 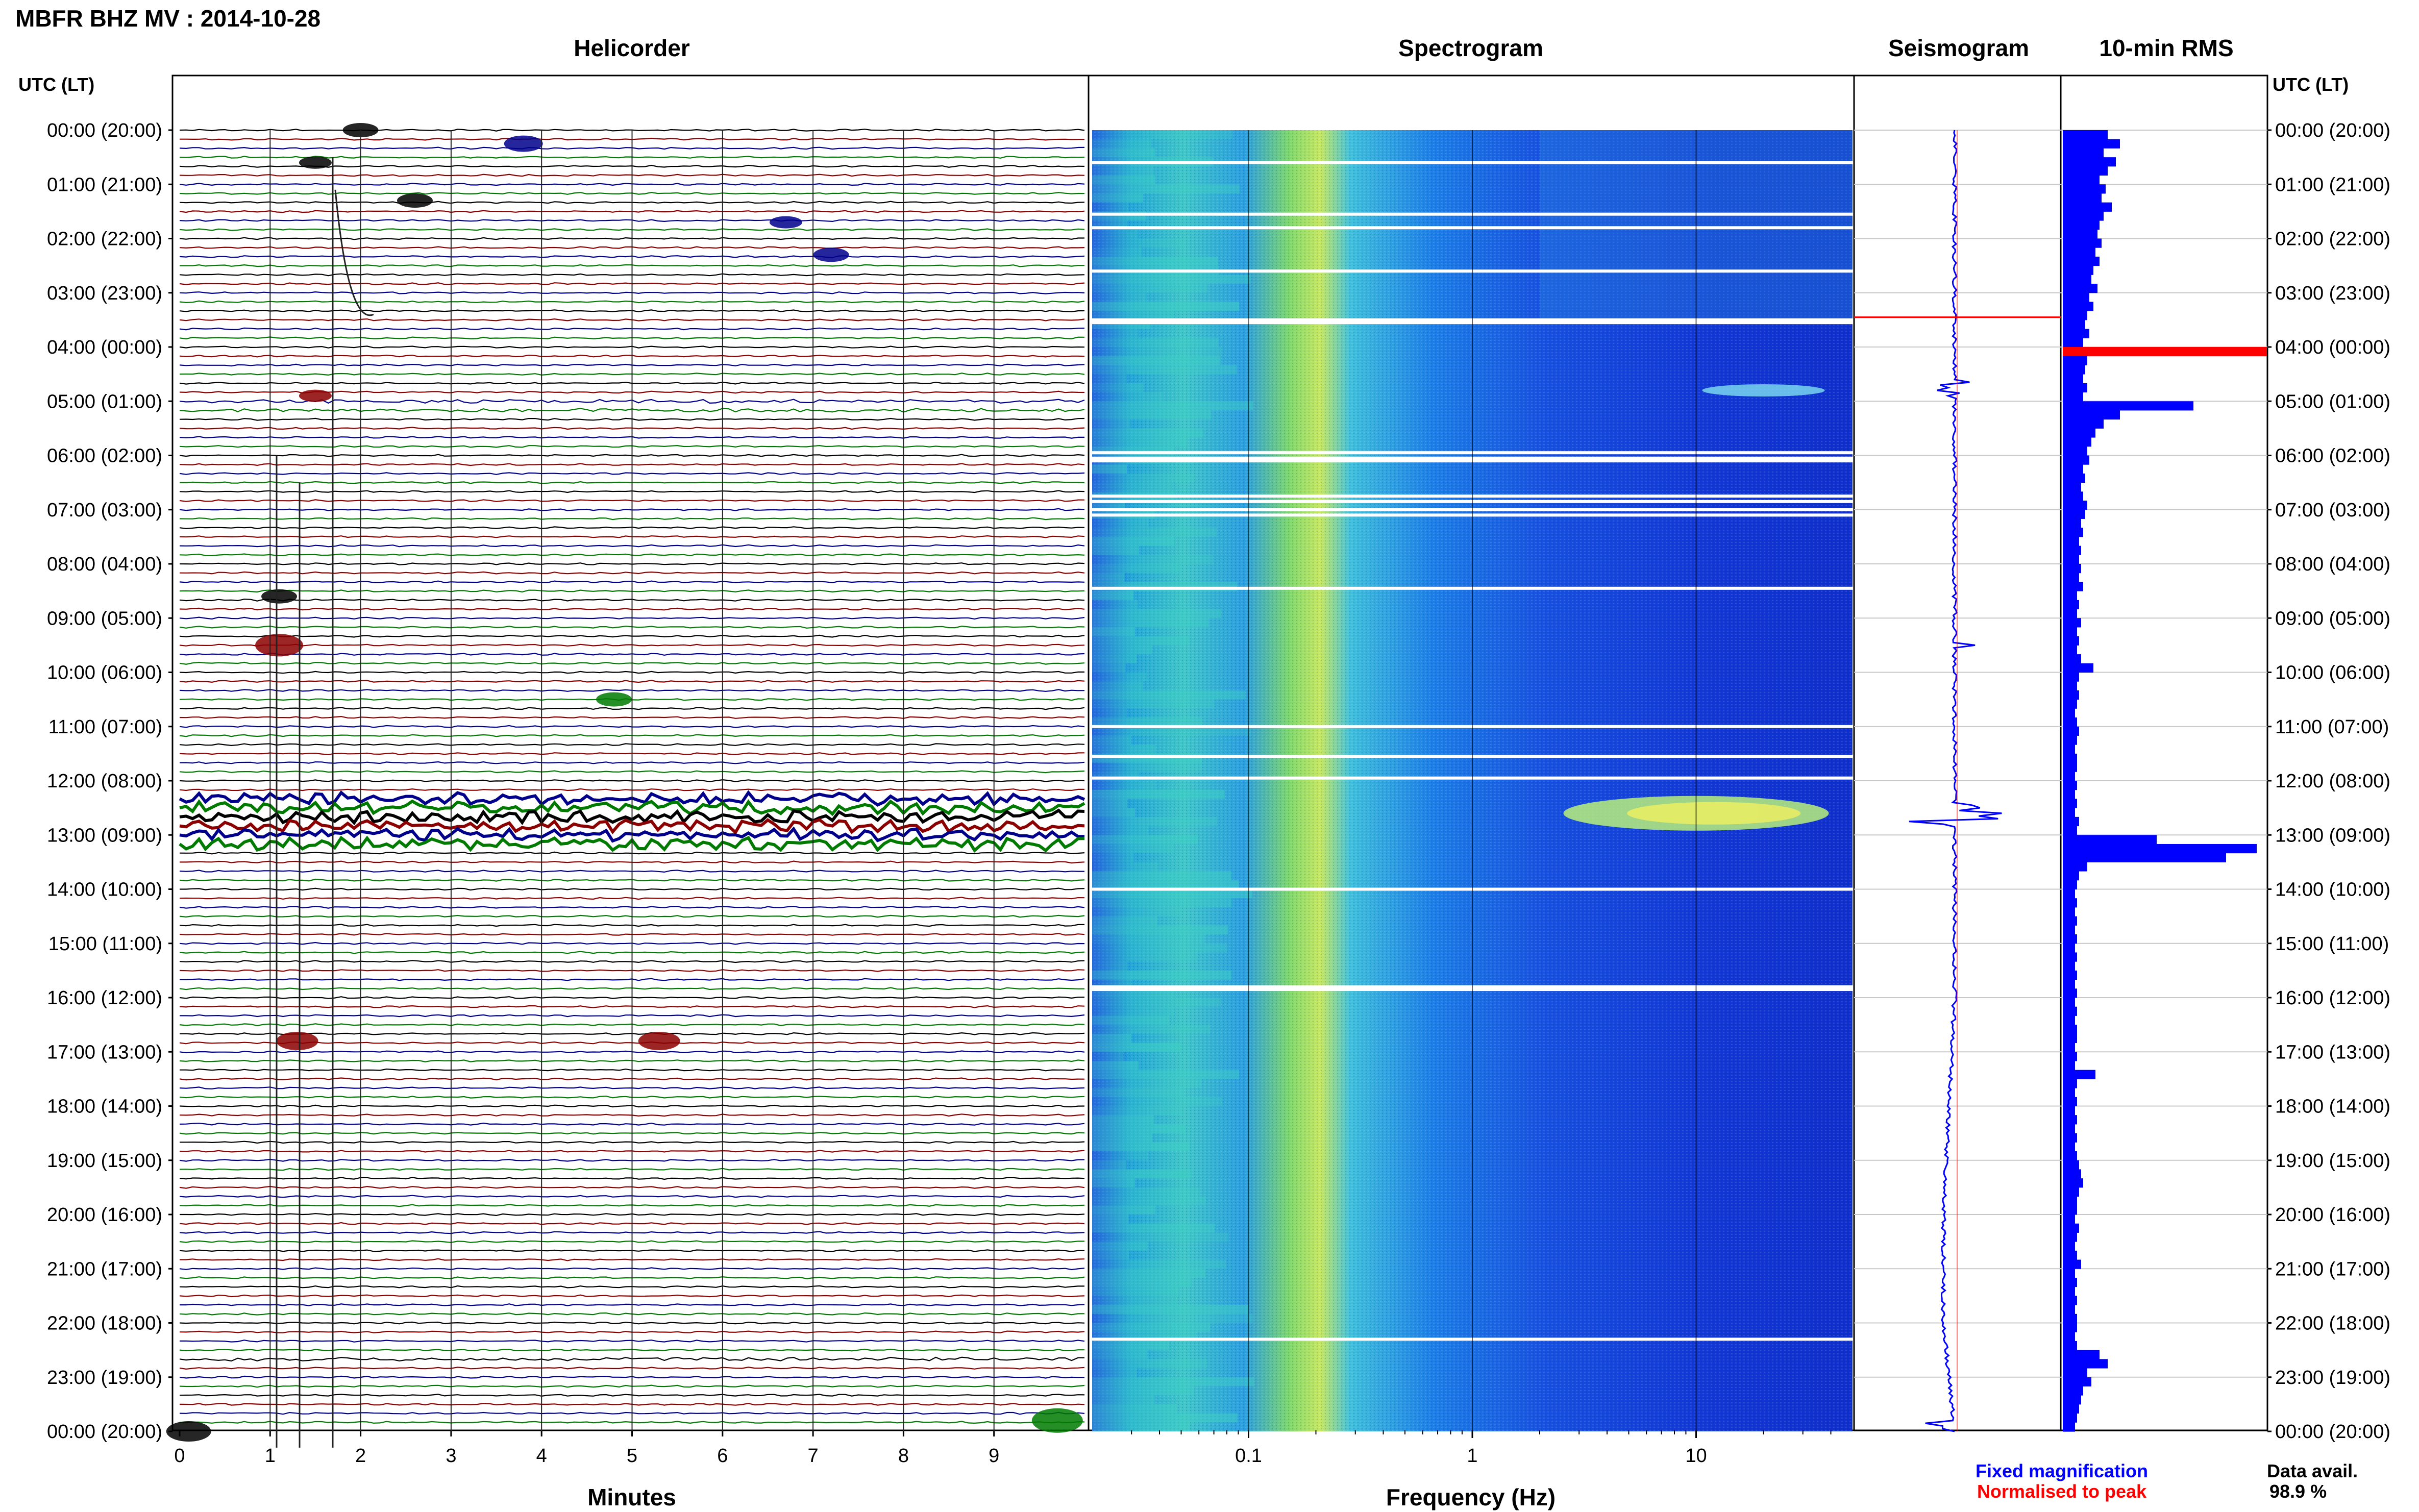 I want to click on time-label-left: 23:00 (19:00), so click(x=104, y=1378).